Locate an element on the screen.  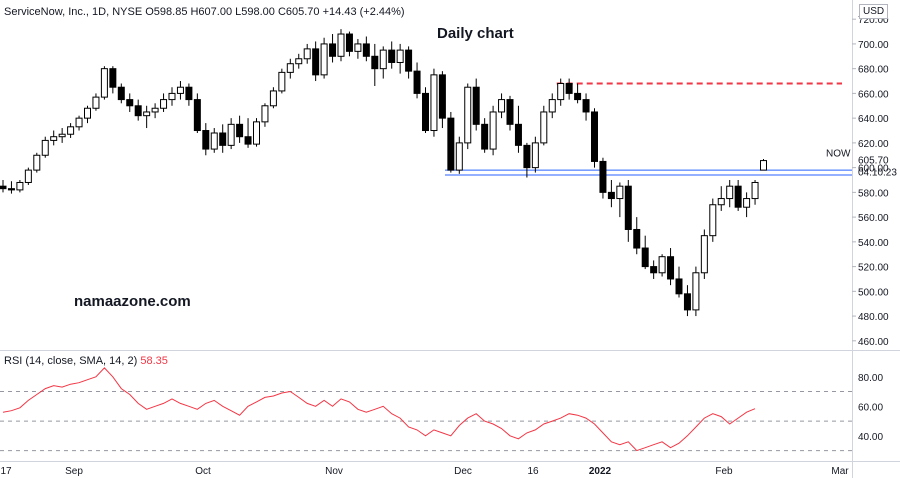
price-change: +14.43 (+2.44%) is located at coordinates (363, 12).